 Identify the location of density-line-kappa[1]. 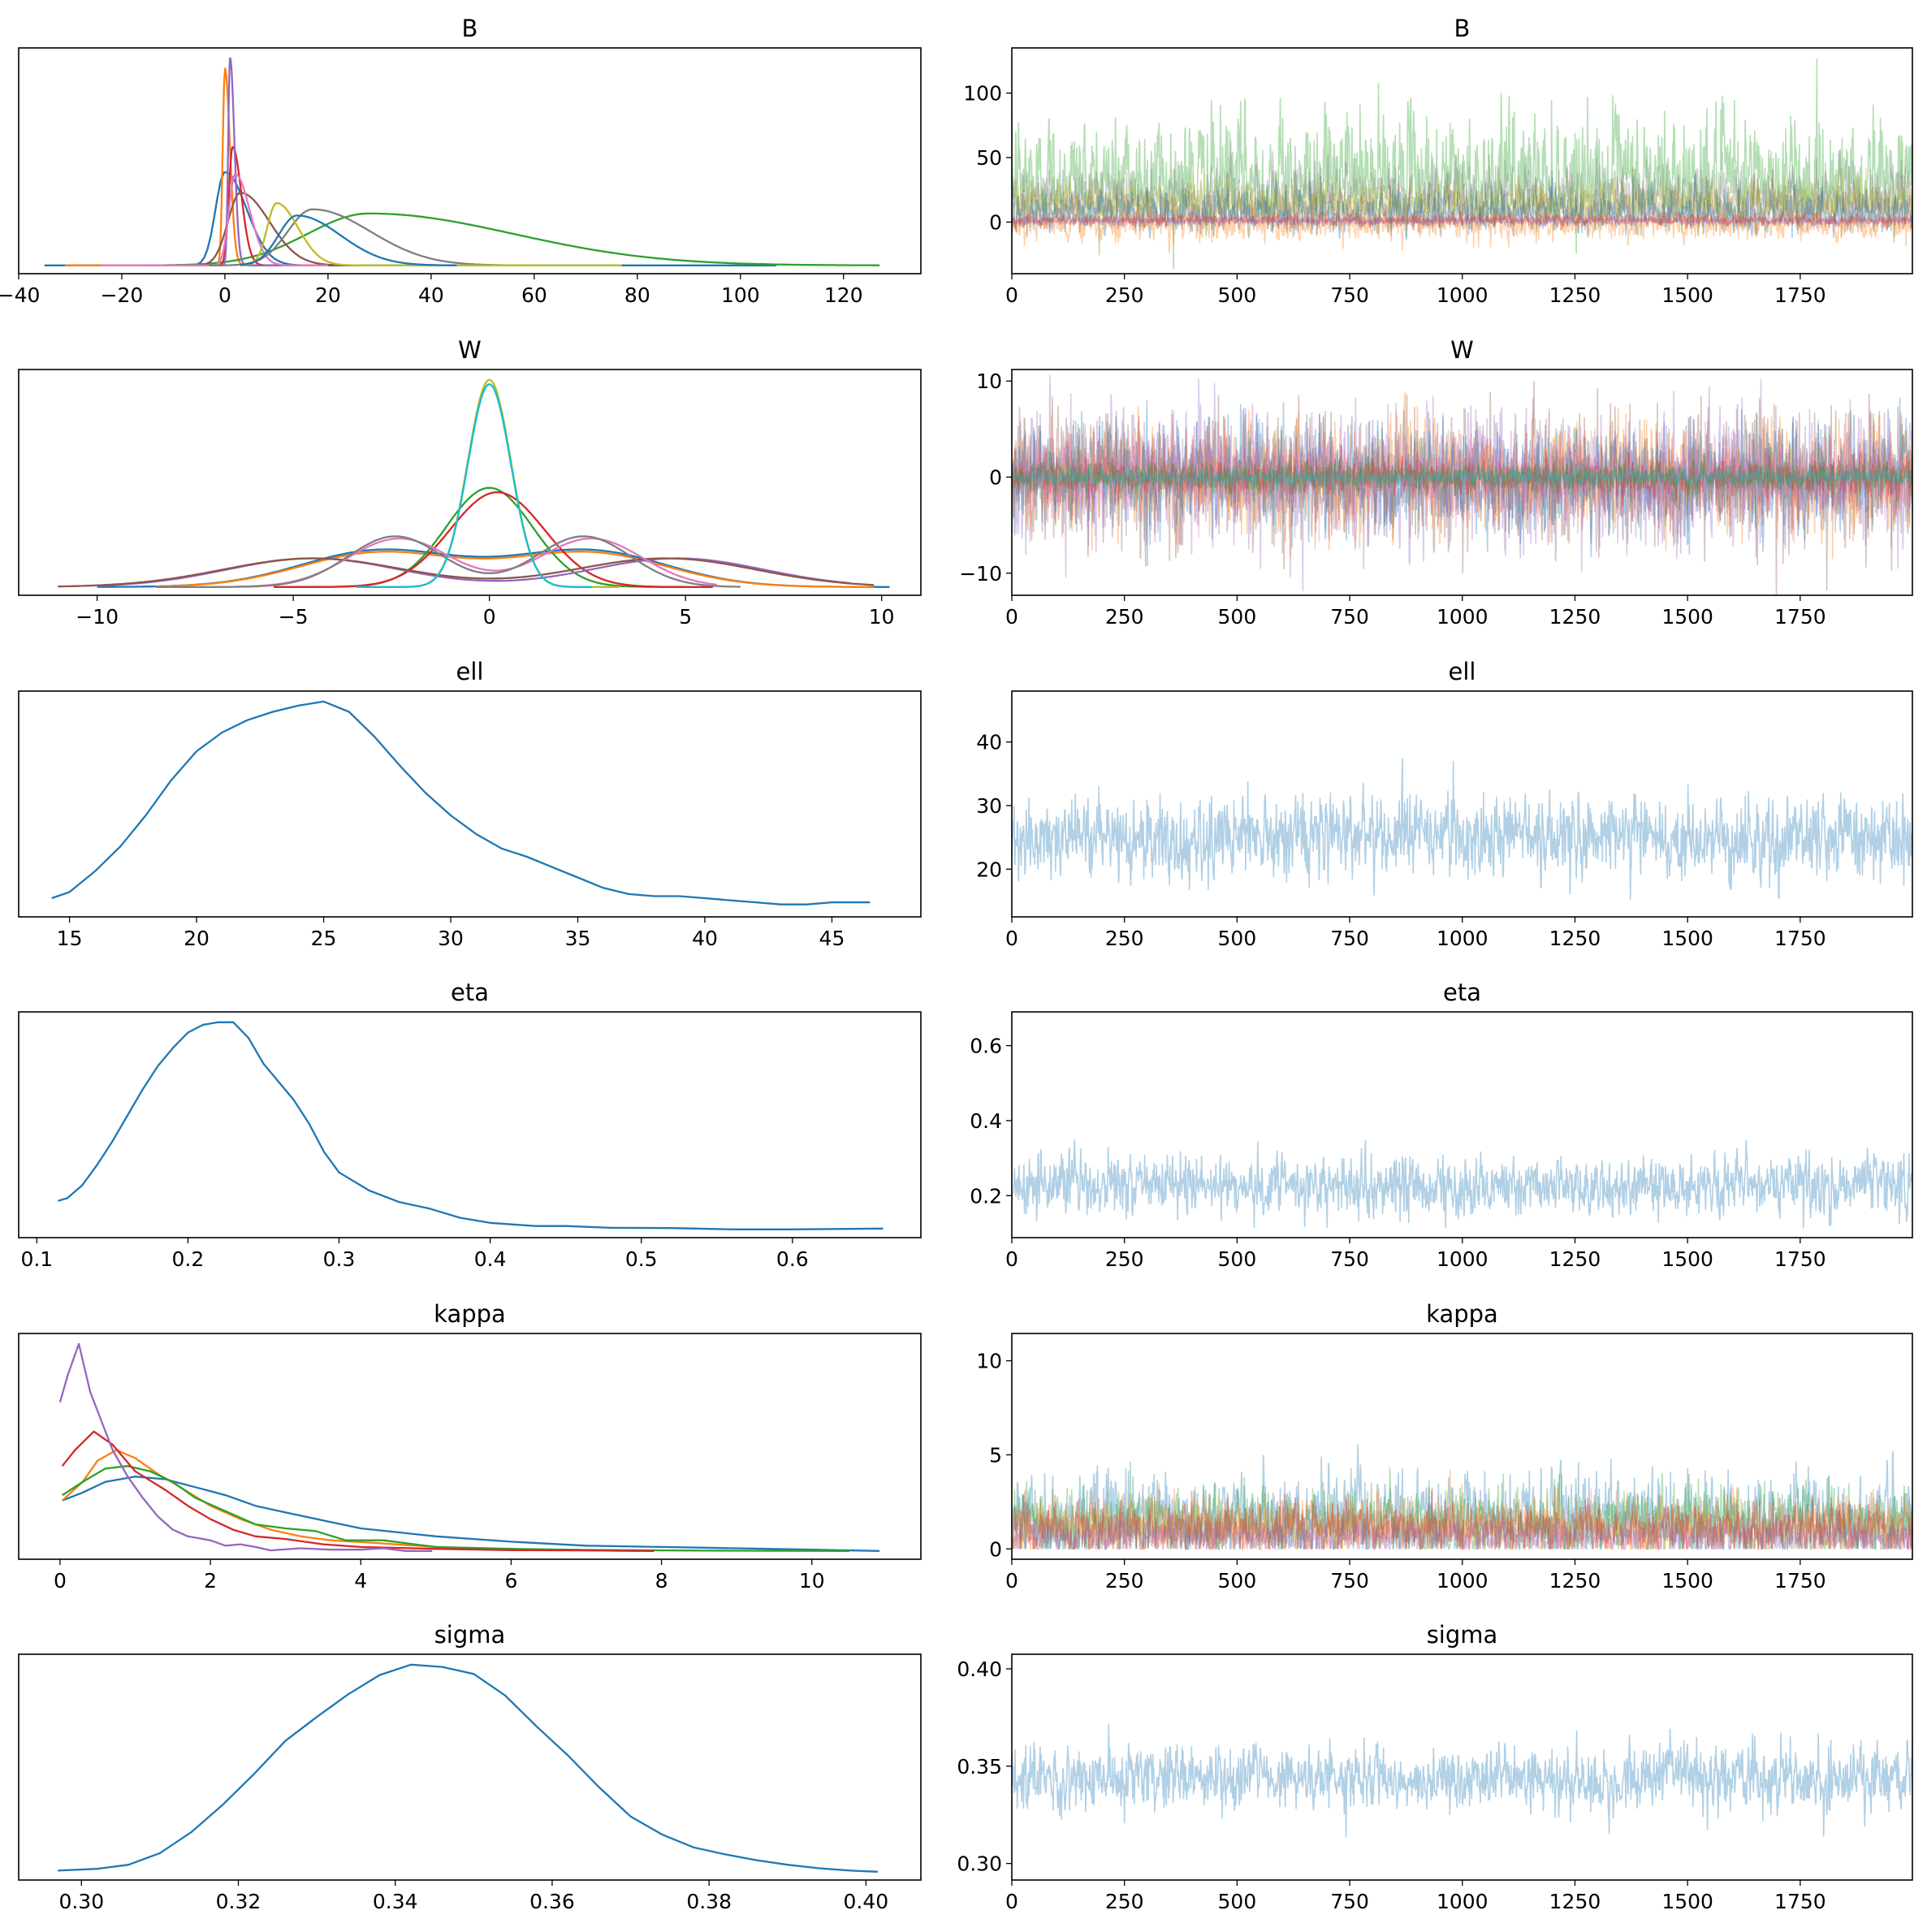
(350, 1501).